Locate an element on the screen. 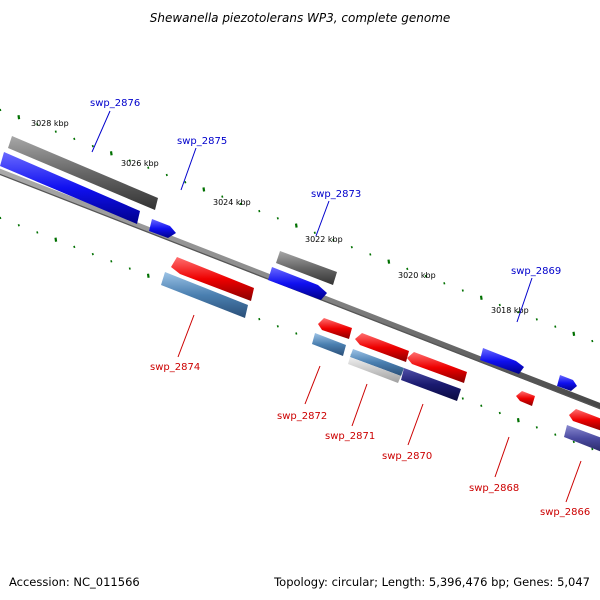 This screenshot has width=600, height=600. gene-label-swp-2875: swp_2875 is located at coordinates (202, 141).